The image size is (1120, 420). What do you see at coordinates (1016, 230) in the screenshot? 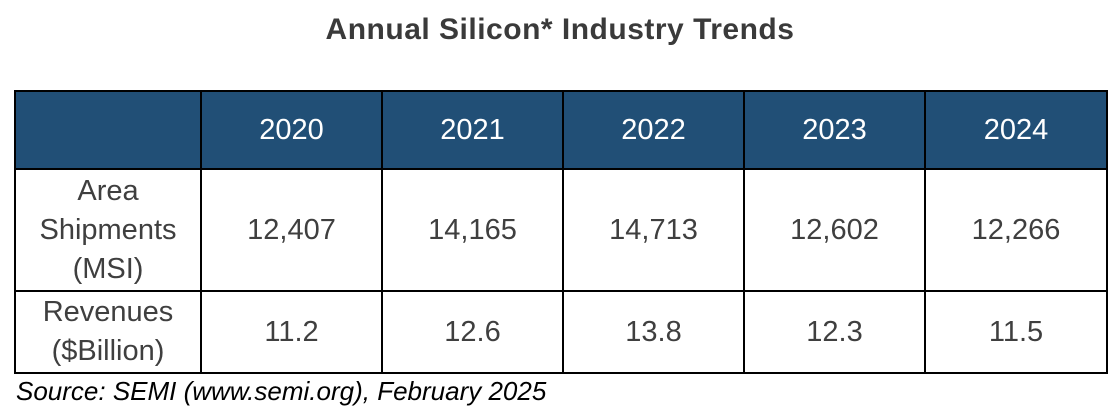
I see `value-shipments-2024: 12,266` at bounding box center [1016, 230].